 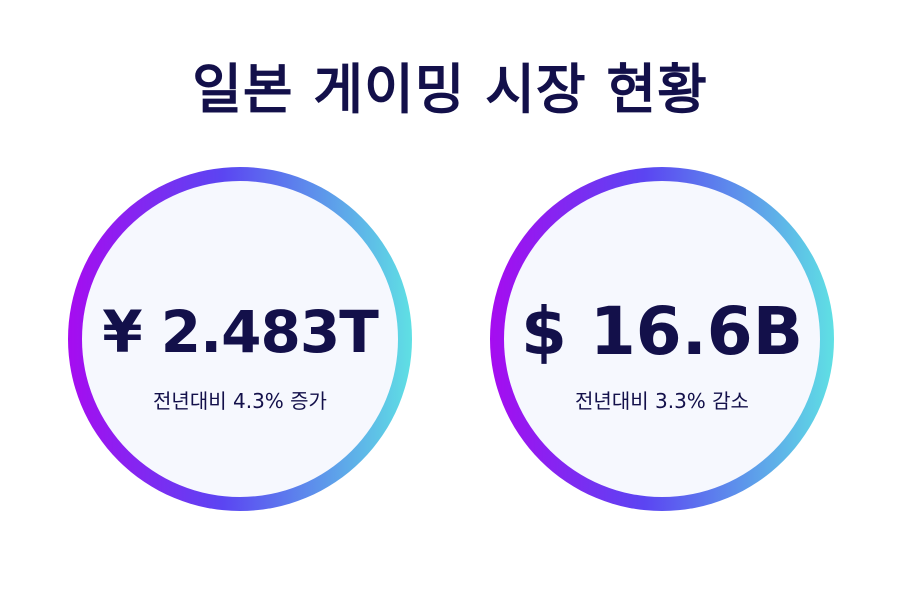 I want to click on page-title: 일본 게이밍 시장 현황, so click(x=450, y=89).